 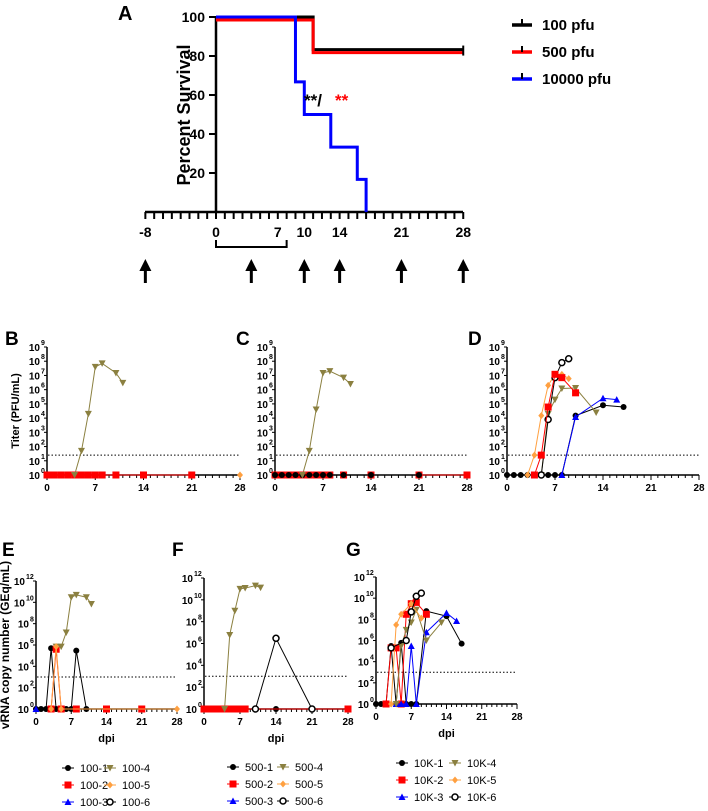 I want to click on y-tick-exponent: 10, so click(x=198, y=596).